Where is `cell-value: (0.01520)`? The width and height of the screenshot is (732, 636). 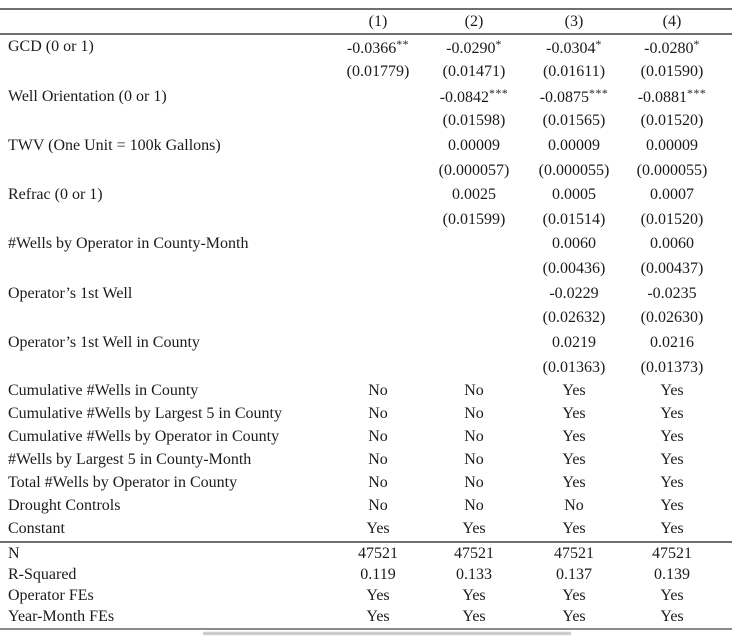 cell-value: (0.01520) is located at coordinates (672, 121).